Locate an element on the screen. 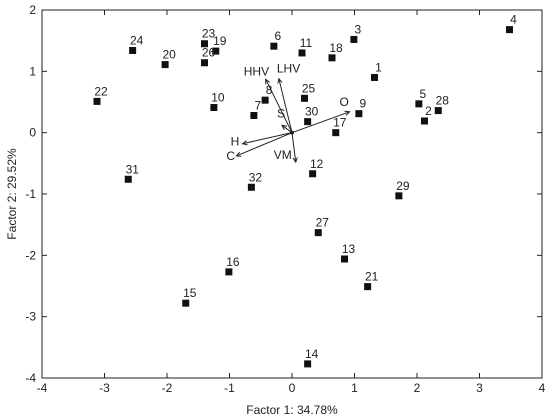  x-tick-label: 4 is located at coordinates (542, 388).